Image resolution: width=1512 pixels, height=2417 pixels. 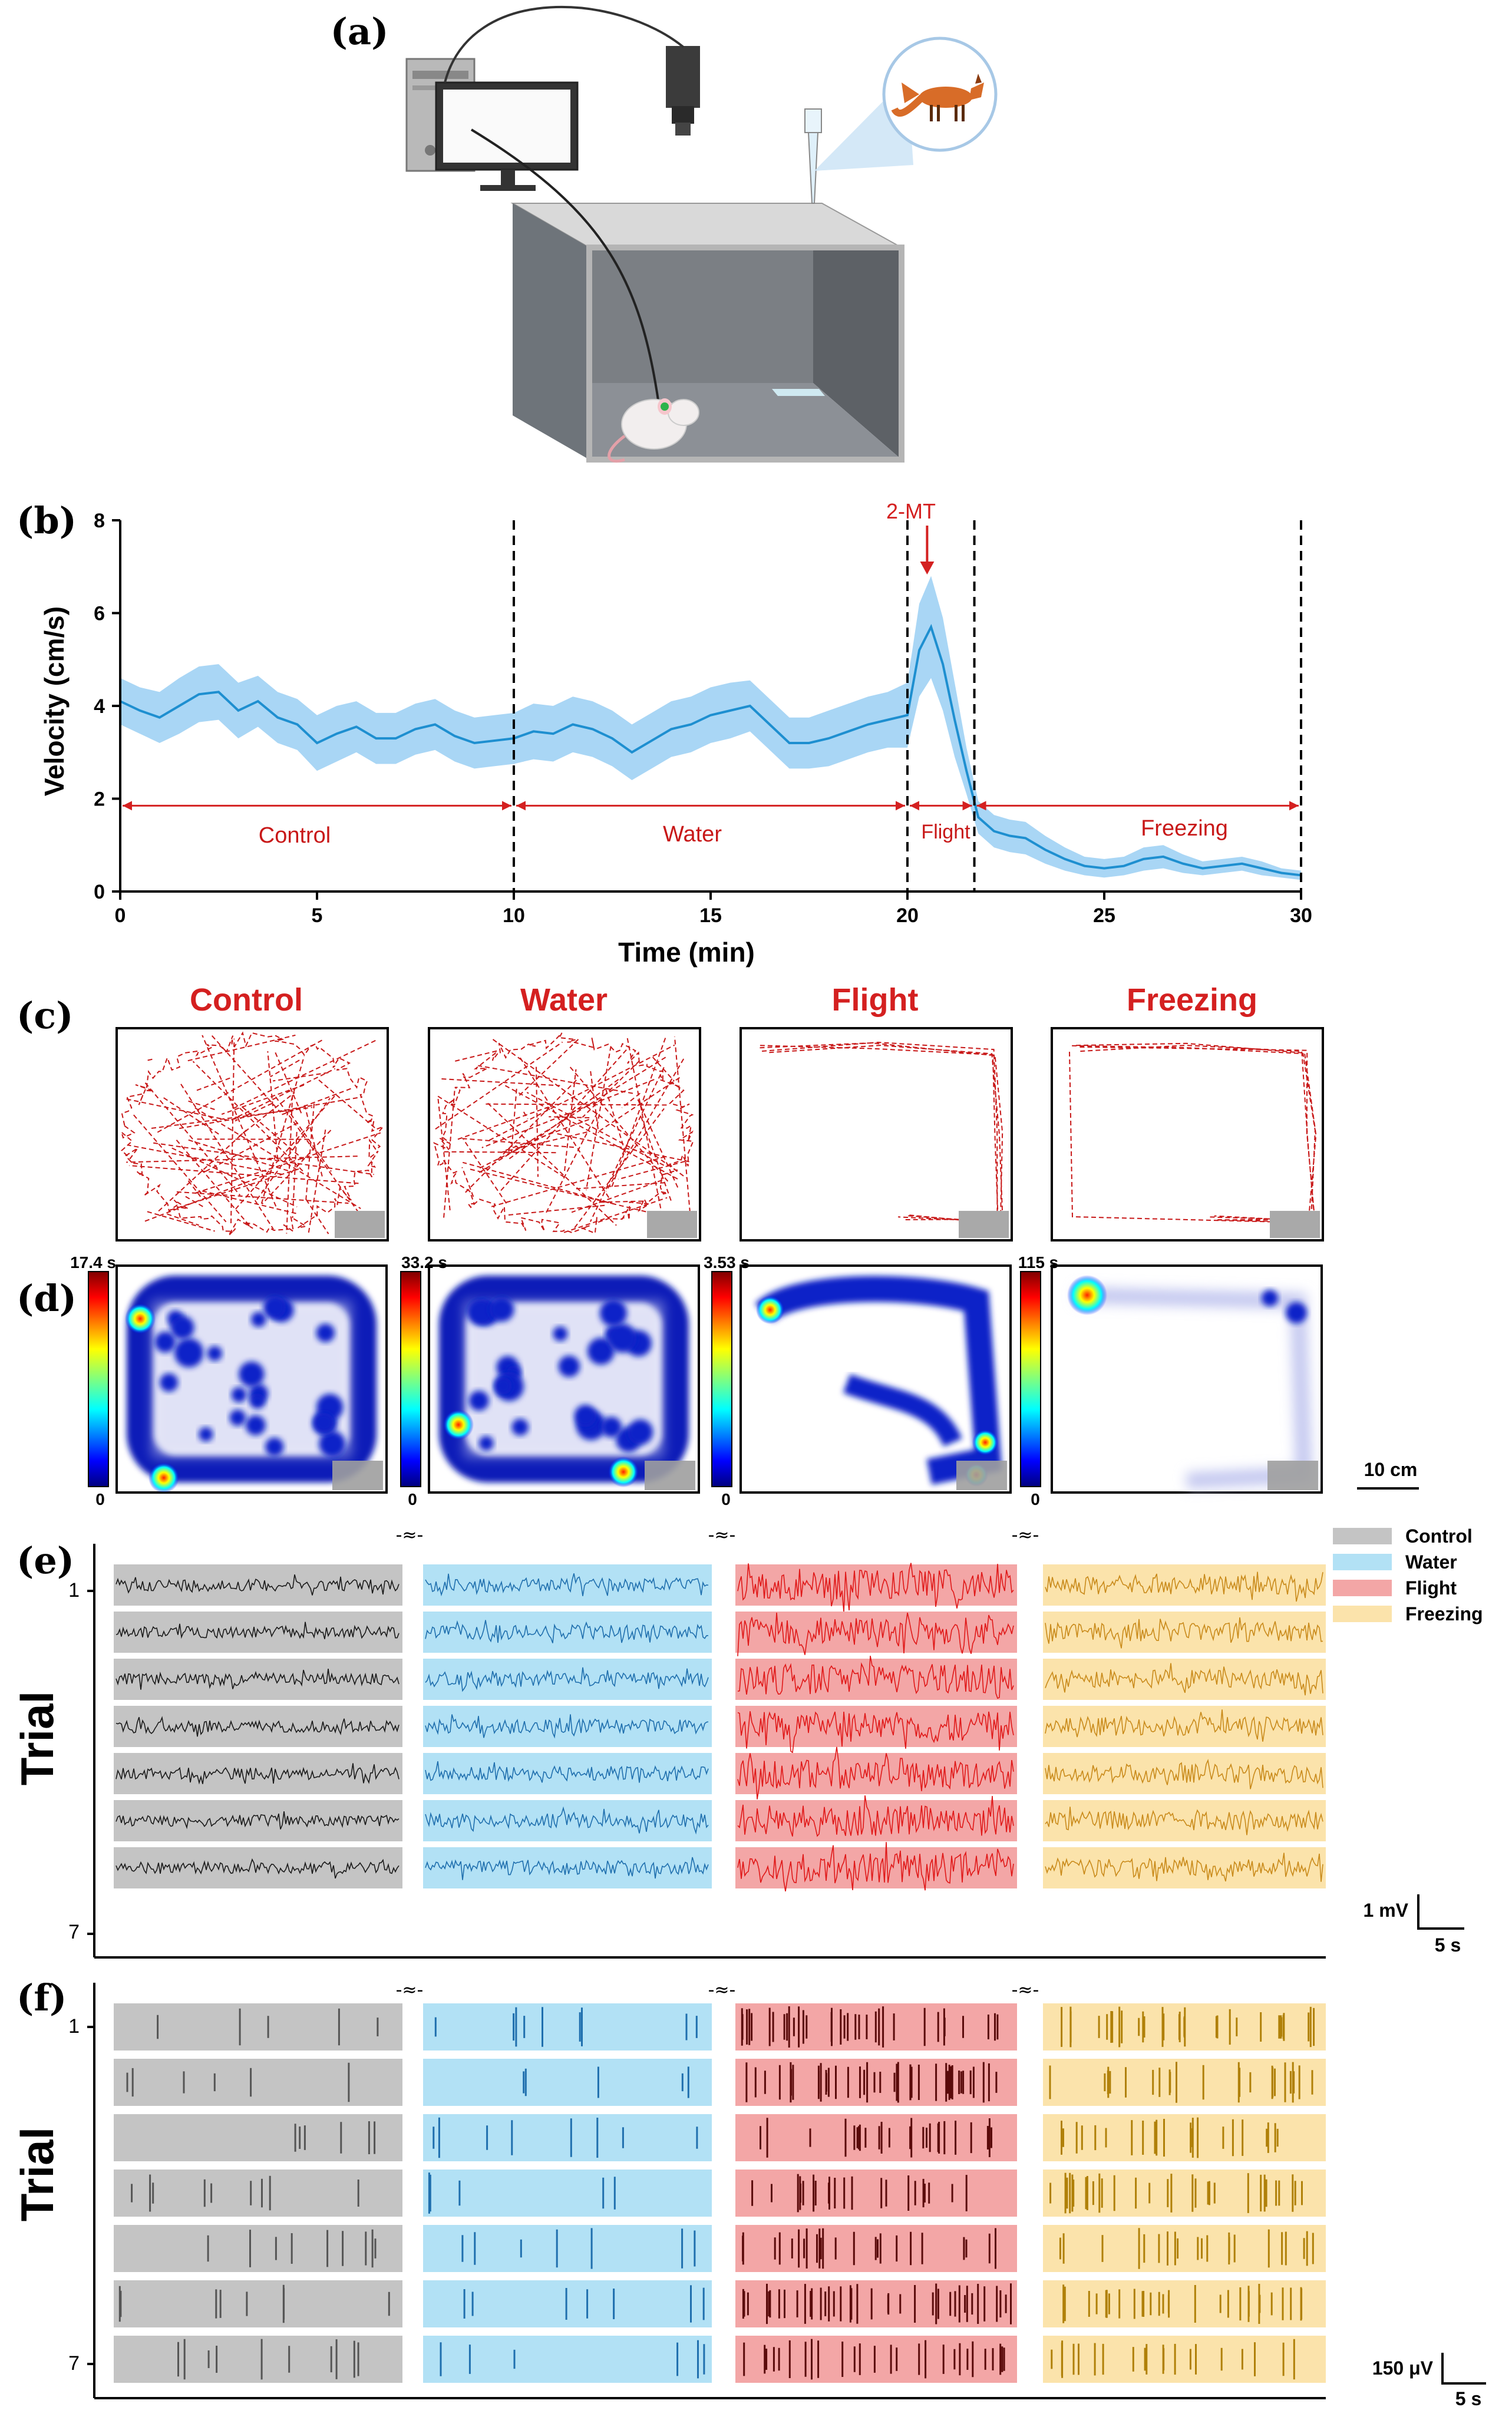 What do you see at coordinates (945, 832) in the screenshot?
I see `phase-label-flight: Flight` at bounding box center [945, 832].